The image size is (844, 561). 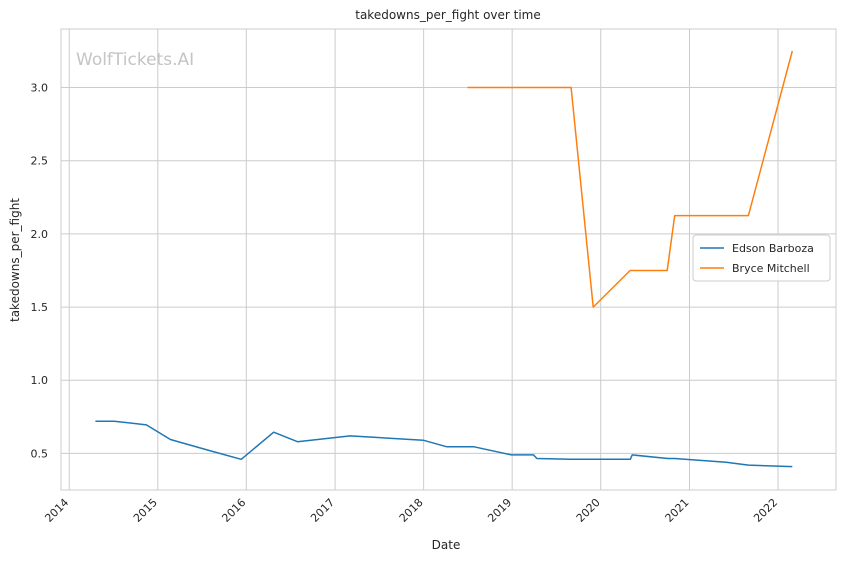 I want to click on y-tick-label: 1.5, so click(x=40, y=307).